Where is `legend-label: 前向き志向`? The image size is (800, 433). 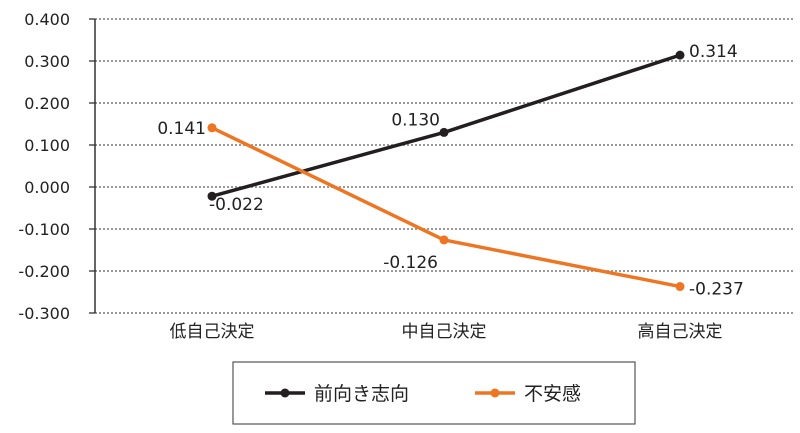
legend-label: 前向き志向 is located at coordinates (361, 394).